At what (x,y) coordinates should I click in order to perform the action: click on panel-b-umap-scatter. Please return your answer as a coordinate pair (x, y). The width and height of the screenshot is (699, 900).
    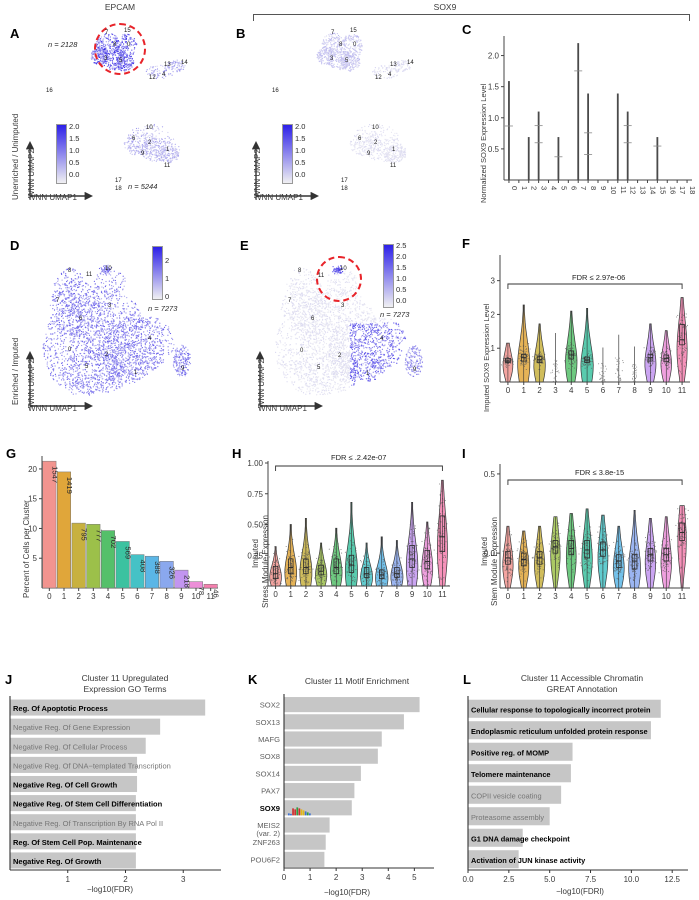
    Looking at the image, I should click on (363, 98).